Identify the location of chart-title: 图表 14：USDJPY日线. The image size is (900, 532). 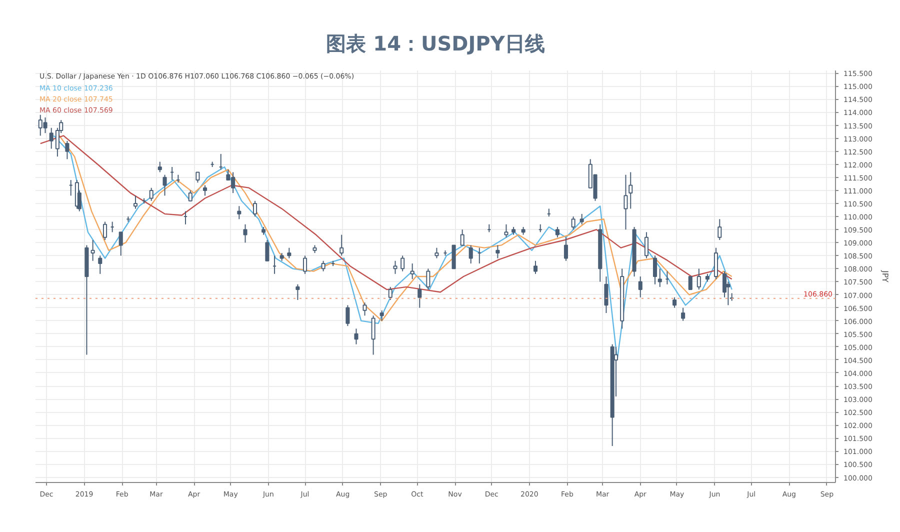
(435, 44).